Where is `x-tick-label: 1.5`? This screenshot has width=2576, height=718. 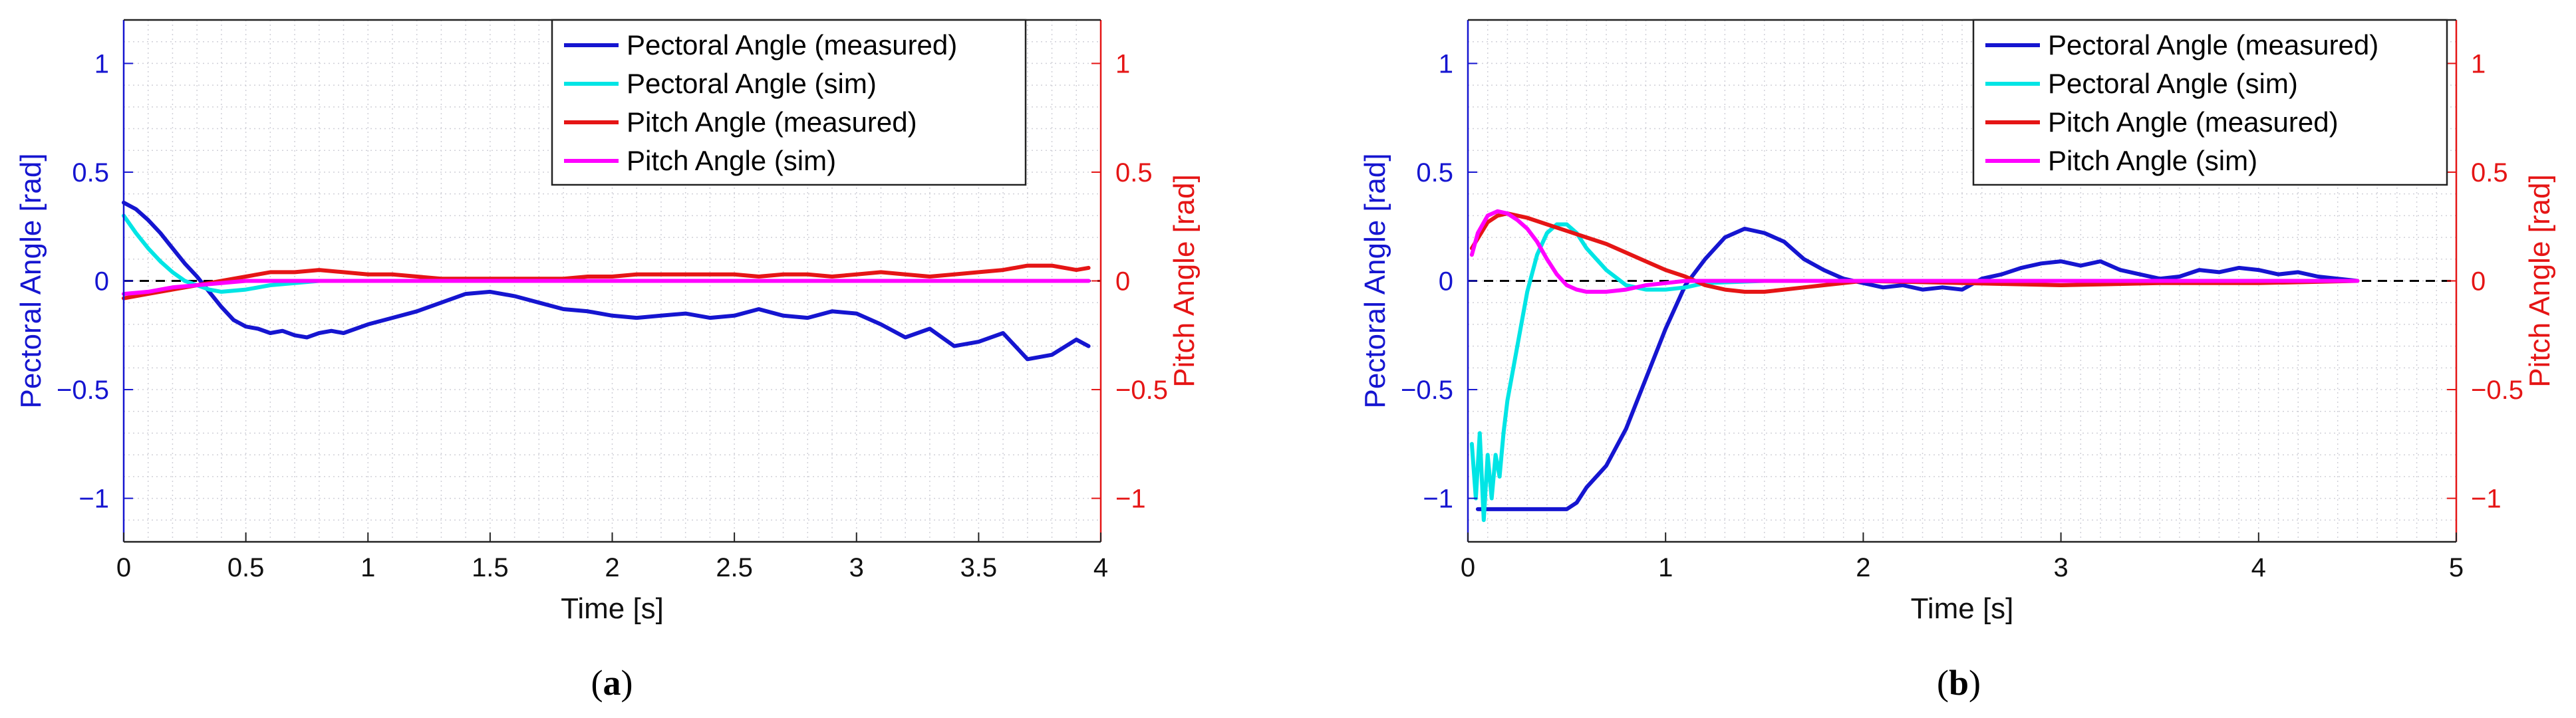 x-tick-label: 1.5 is located at coordinates (490, 567).